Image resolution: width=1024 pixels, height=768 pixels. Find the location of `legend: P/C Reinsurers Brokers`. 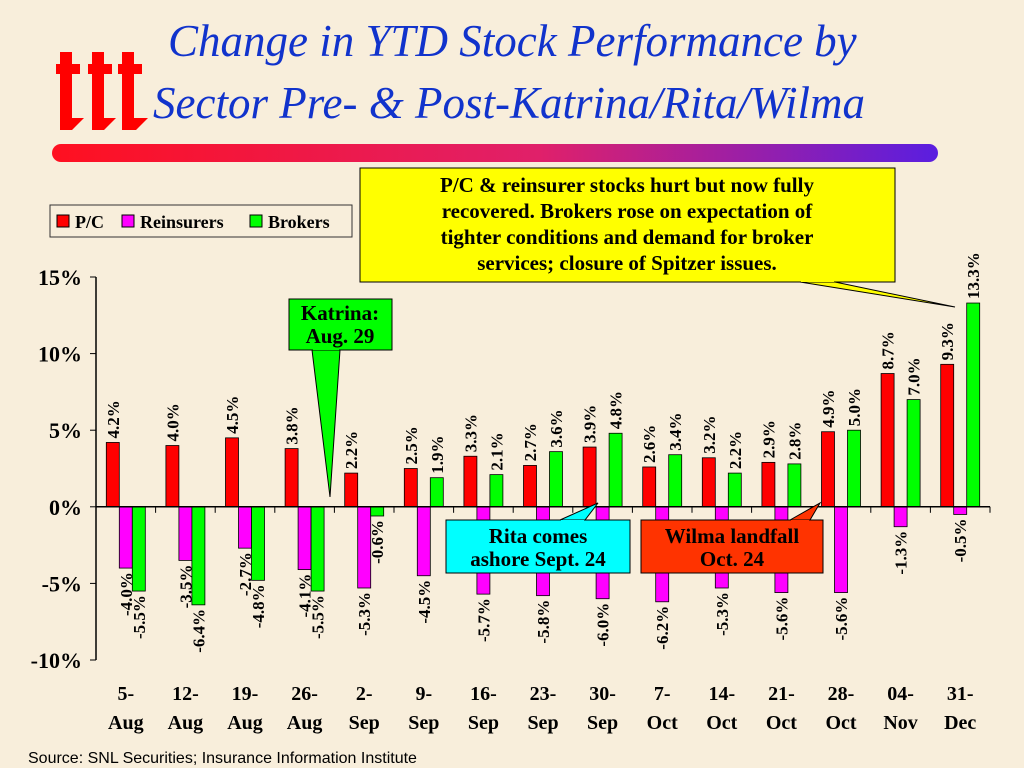

legend: P/C Reinsurers Brokers is located at coordinates (201, 221).